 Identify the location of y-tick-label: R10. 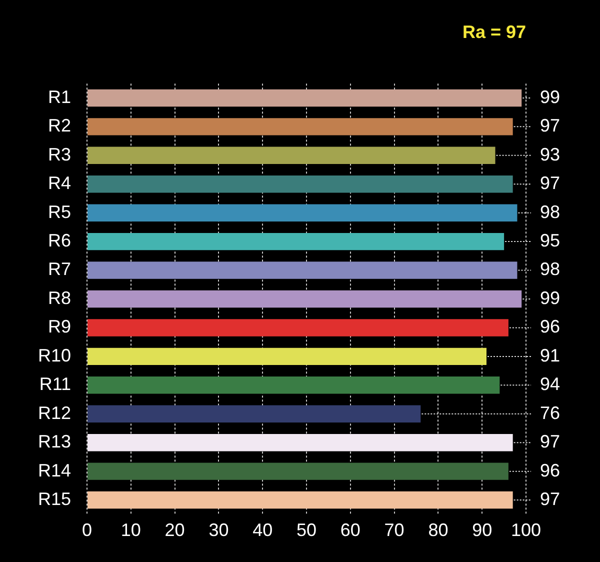
(55, 355).